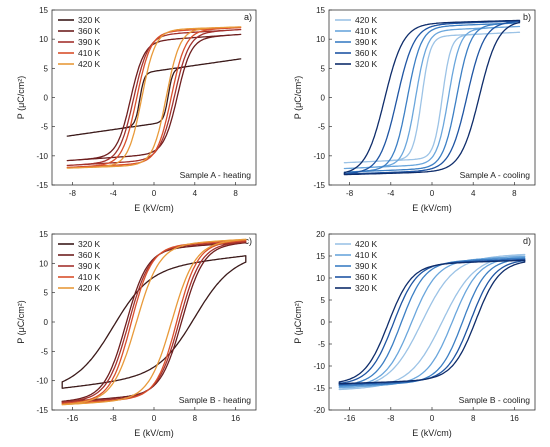 The image size is (550, 447). Describe the element at coordinates (320, 234) in the screenshot. I see `y-tick-label: 20` at that location.